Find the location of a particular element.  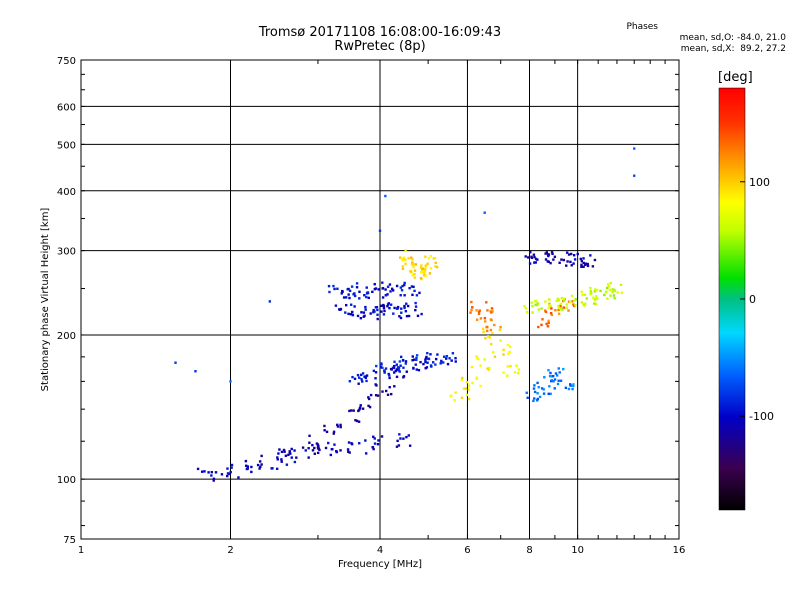

x-tick-label: 6 is located at coordinates (467, 550).